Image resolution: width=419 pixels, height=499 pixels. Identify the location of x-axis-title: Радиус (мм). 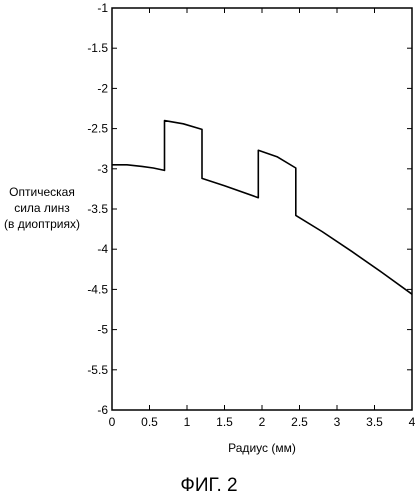
(262, 448).